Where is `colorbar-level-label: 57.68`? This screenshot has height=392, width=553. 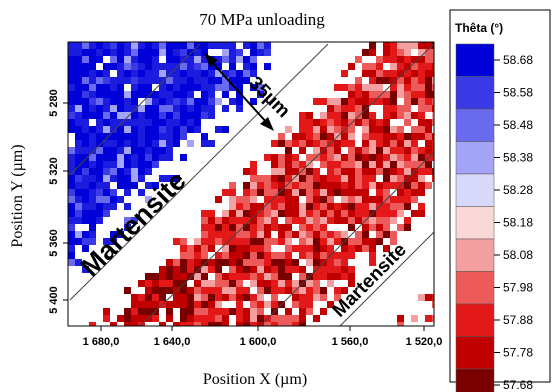
colorbar-level-label: 57.68 is located at coordinates (518, 385).